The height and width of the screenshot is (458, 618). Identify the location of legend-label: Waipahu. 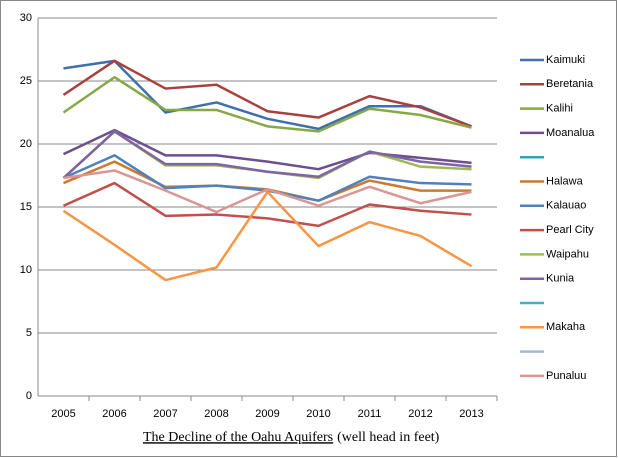
(567, 254).